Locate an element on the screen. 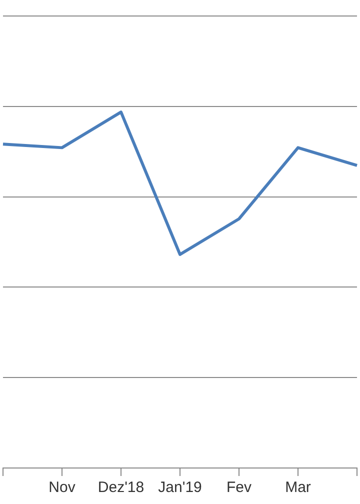 Image resolution: width=360 pixels, height=504 pixels. x-tick-label: Jan'19 is located at coordinates (180, 487).